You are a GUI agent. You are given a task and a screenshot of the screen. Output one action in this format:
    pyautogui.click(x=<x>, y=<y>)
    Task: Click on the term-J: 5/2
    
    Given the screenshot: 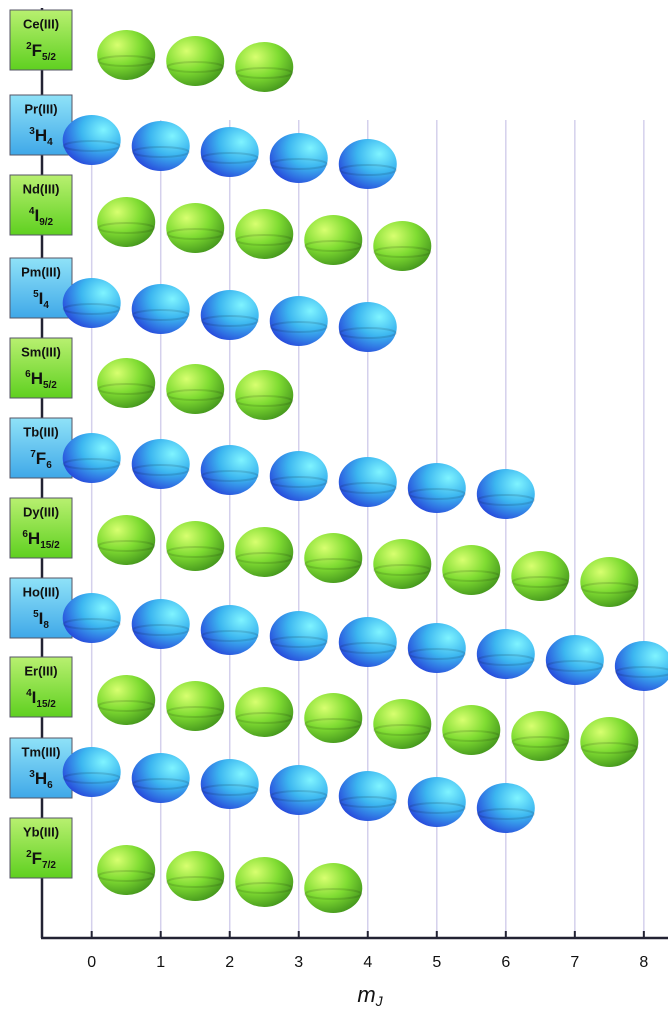 What is the action you would take?
    pyautogui.click(x=50, y=385)
    